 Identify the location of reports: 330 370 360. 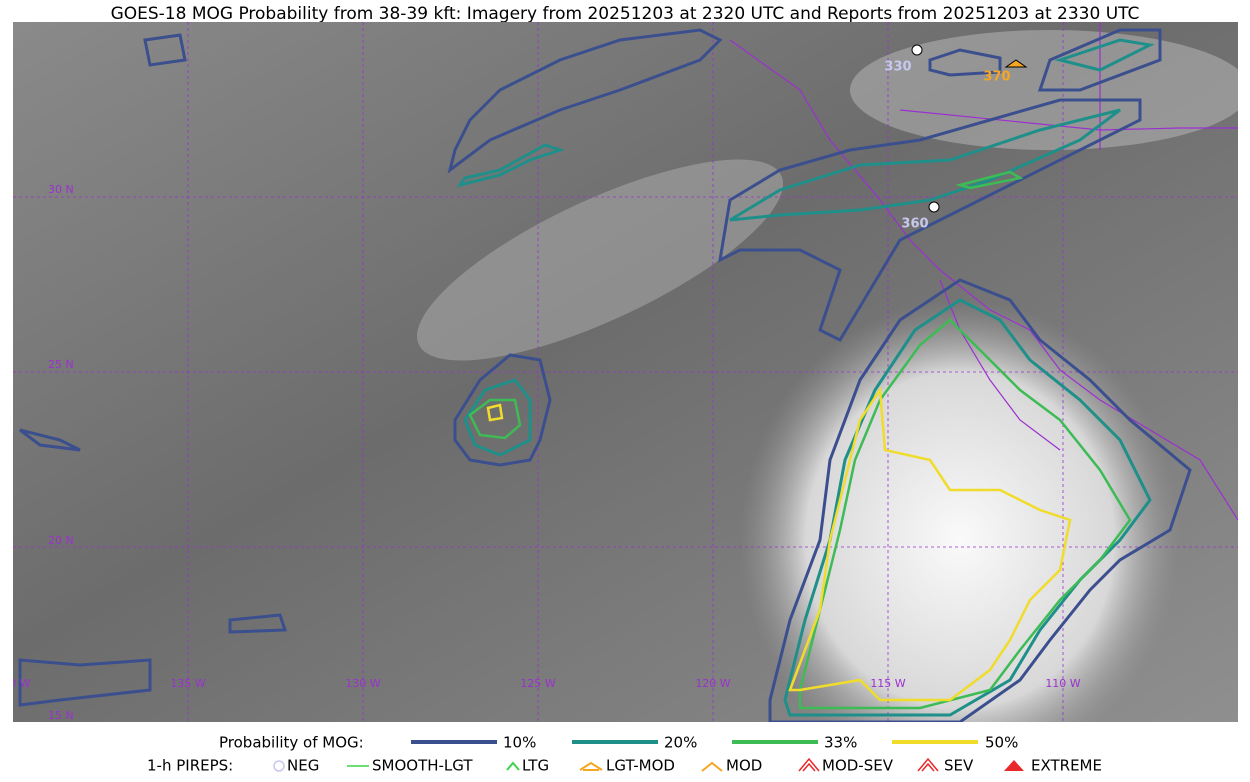
(956, 138).